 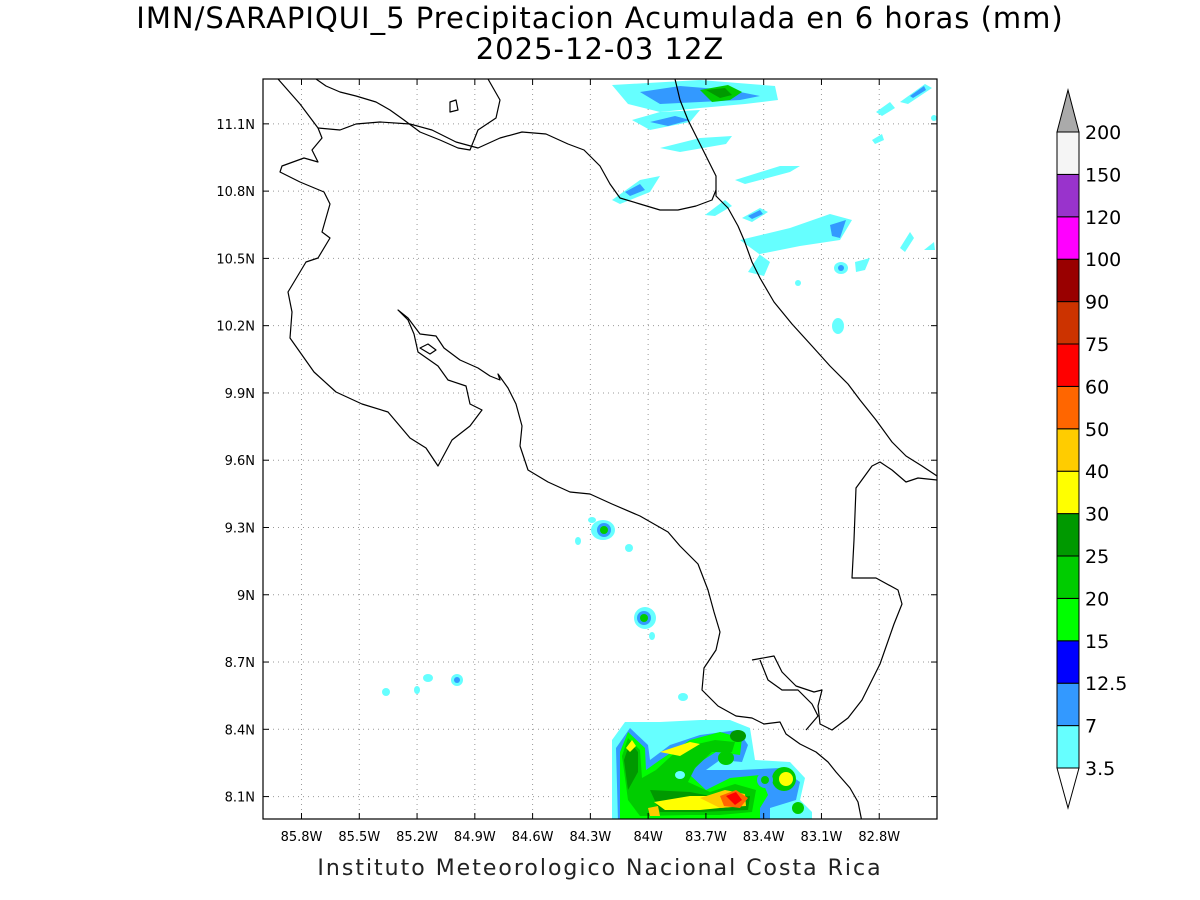 What do you see at coordinates (359, 837) in the screenshot?
I see `lon-tick-label: 85.5W` at bounding box center [359, 837].